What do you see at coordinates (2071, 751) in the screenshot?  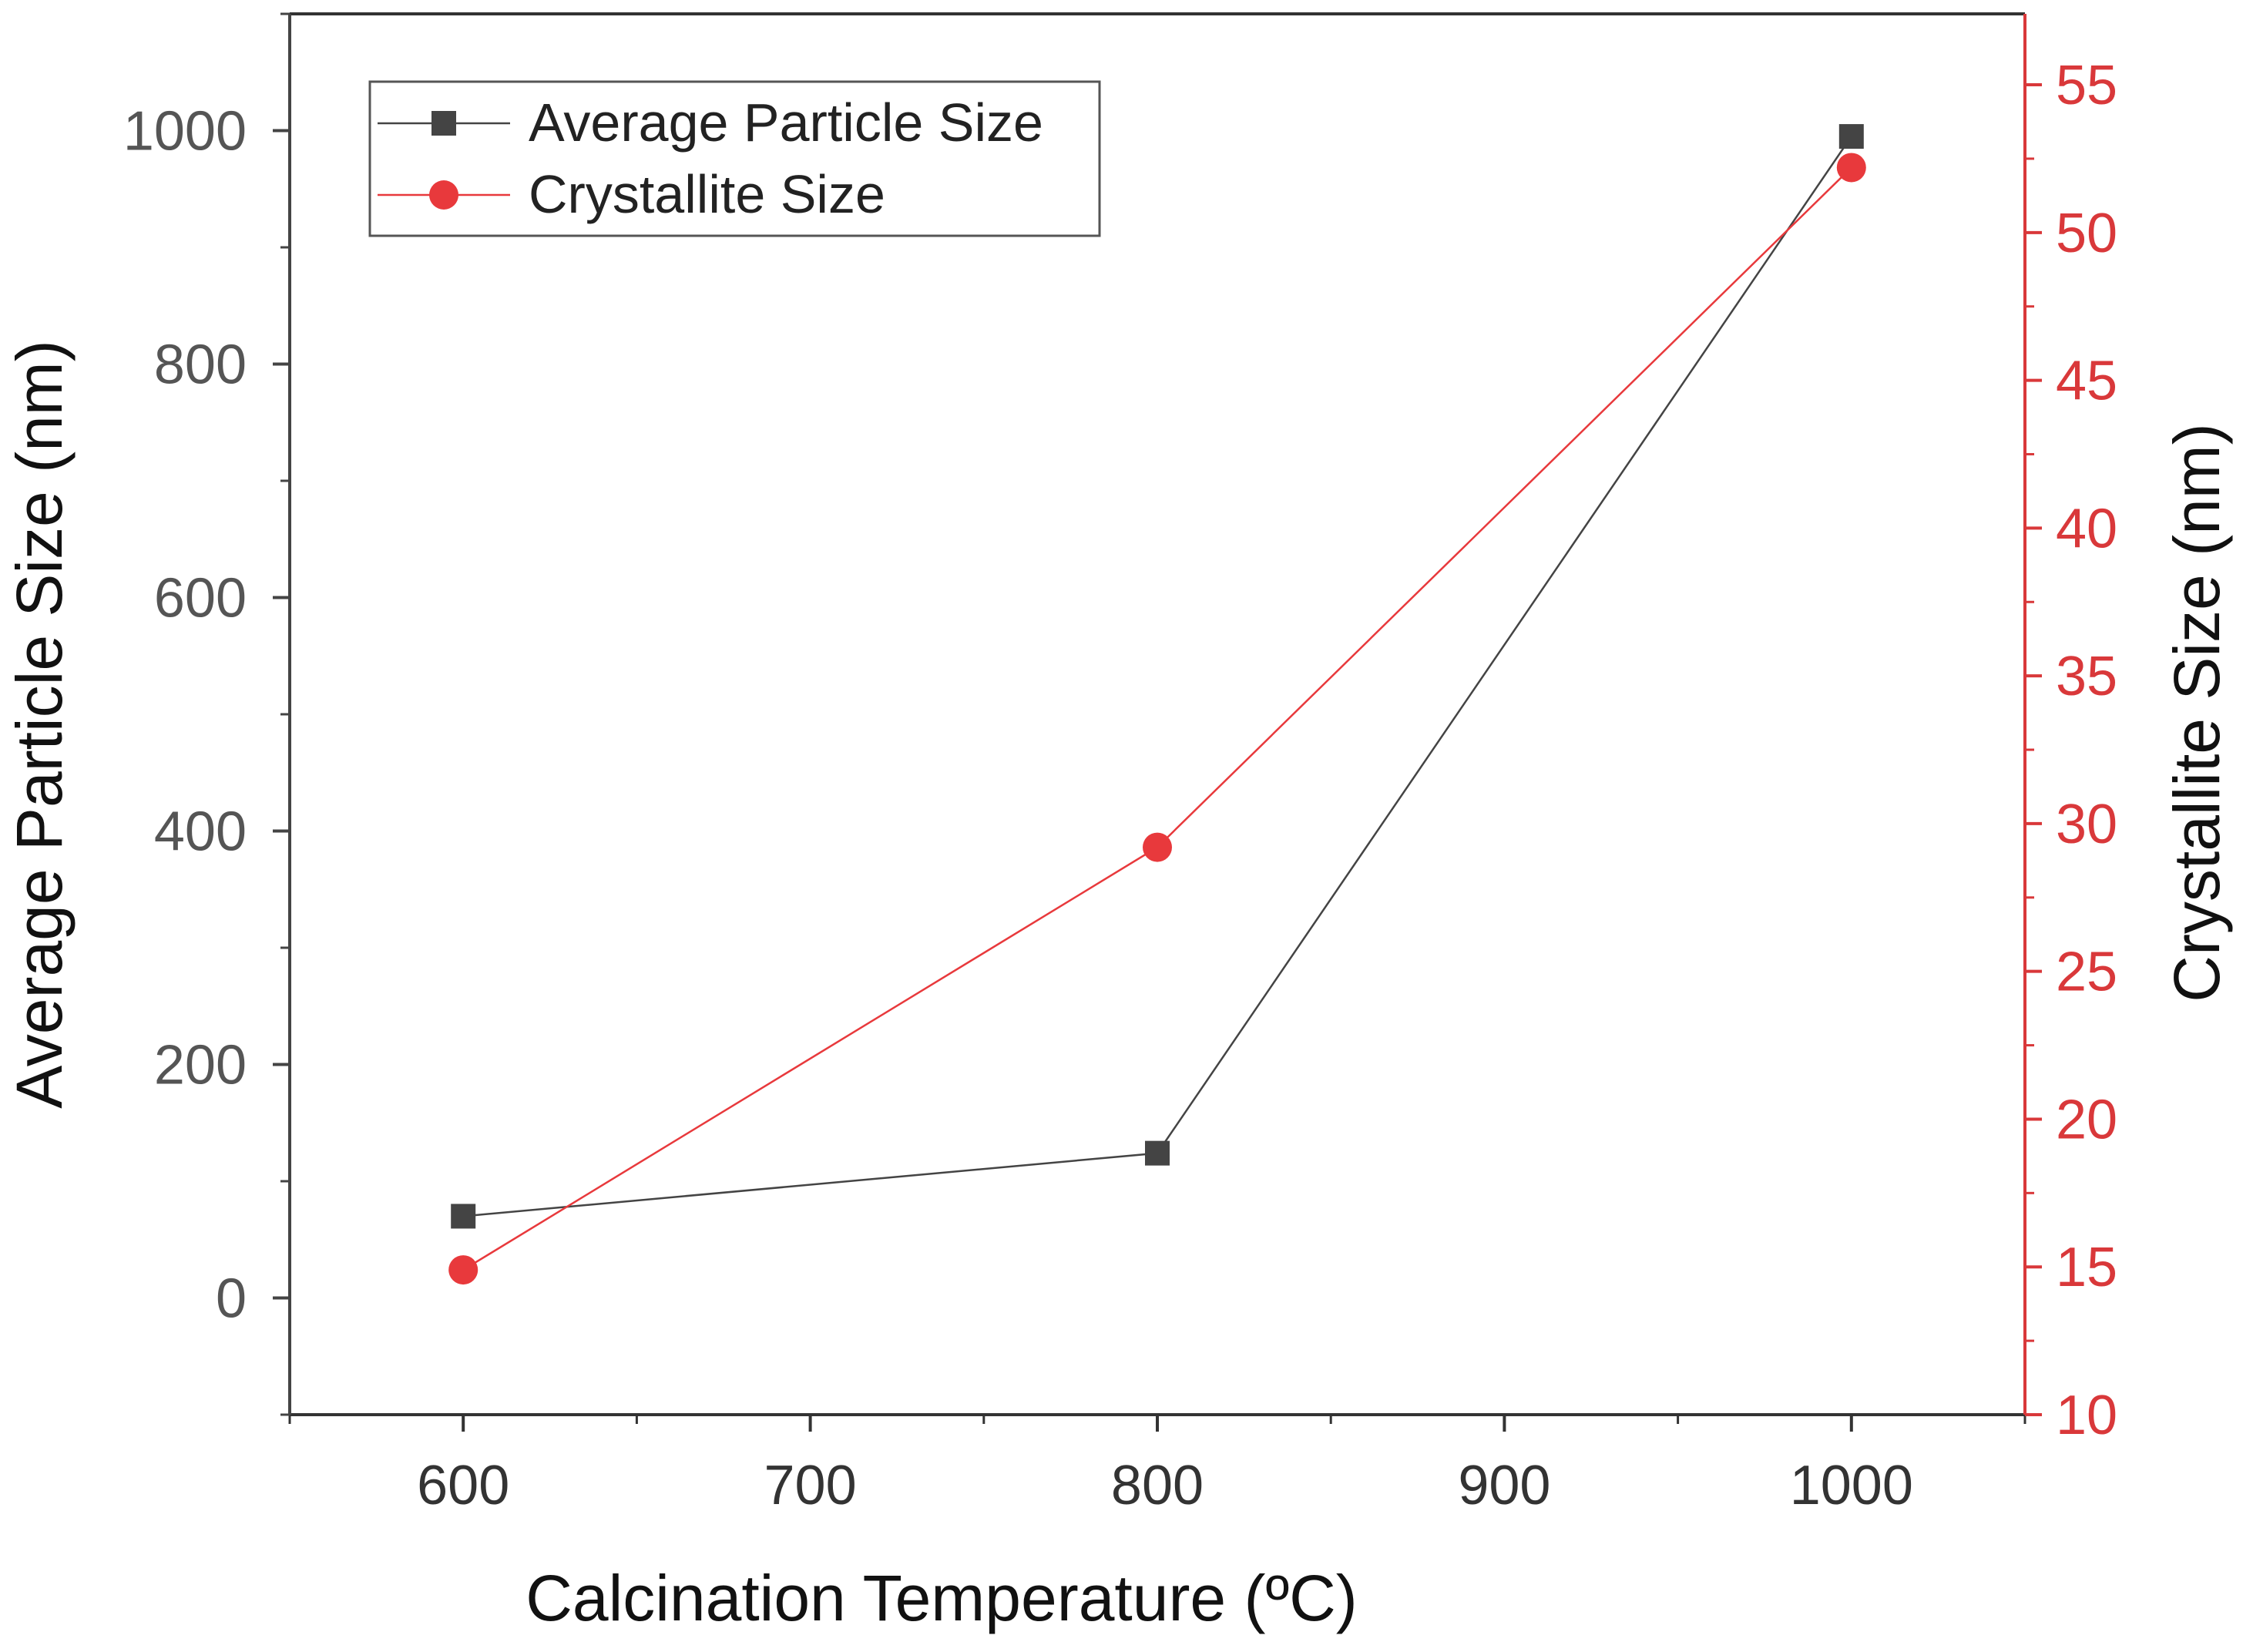 I see `y-axis-right: 10 15 20 25 30 35 40 45 50 55` at bounding box center [2071, 751].